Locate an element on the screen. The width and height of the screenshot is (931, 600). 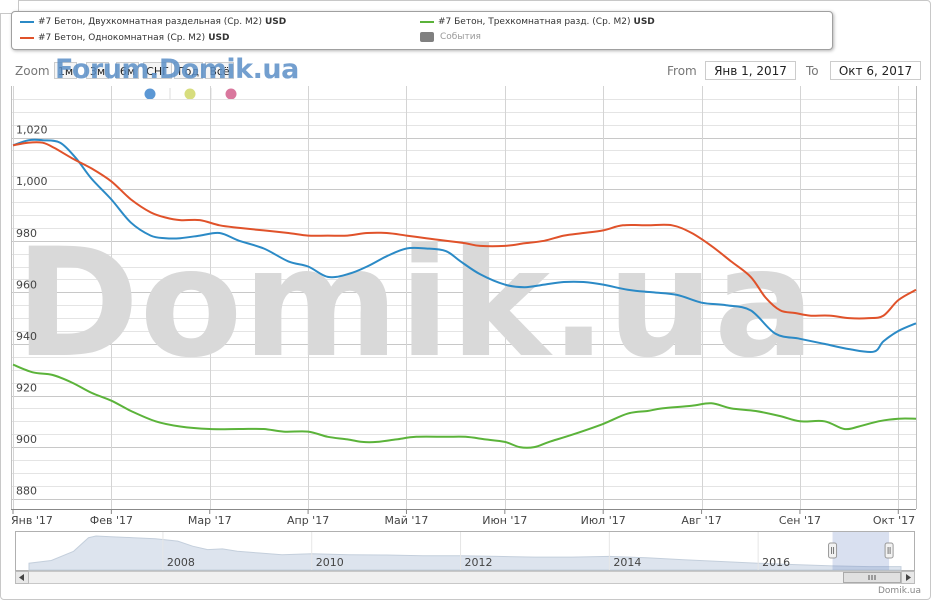
navigator-selection is located at coordinates (861, 551).